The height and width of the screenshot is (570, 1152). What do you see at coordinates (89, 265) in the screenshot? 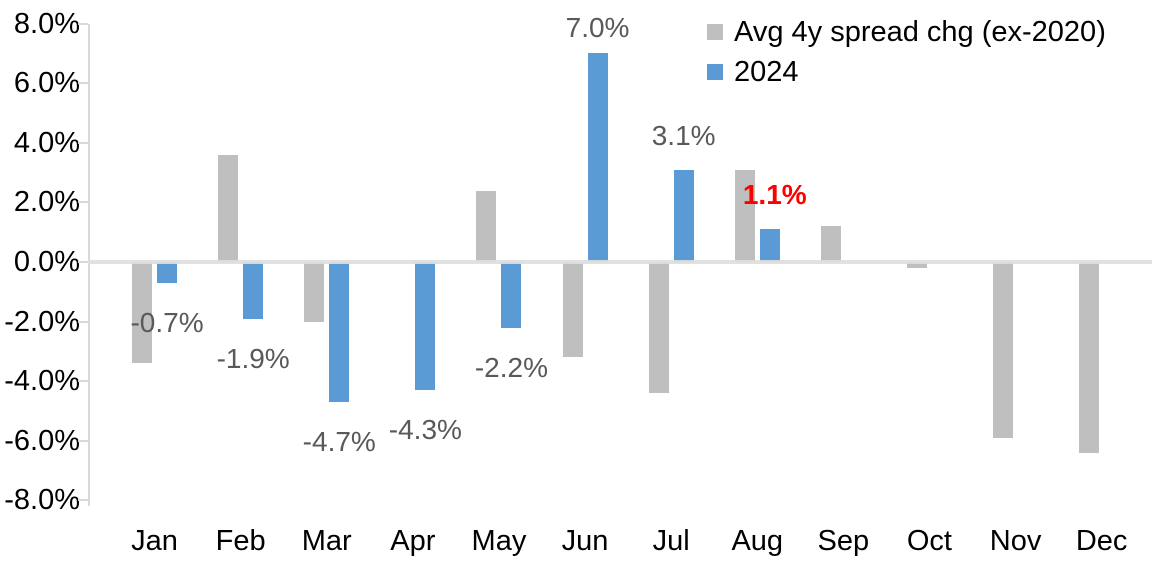
I see `y-axis-spine` at bounding box center [89, 265].